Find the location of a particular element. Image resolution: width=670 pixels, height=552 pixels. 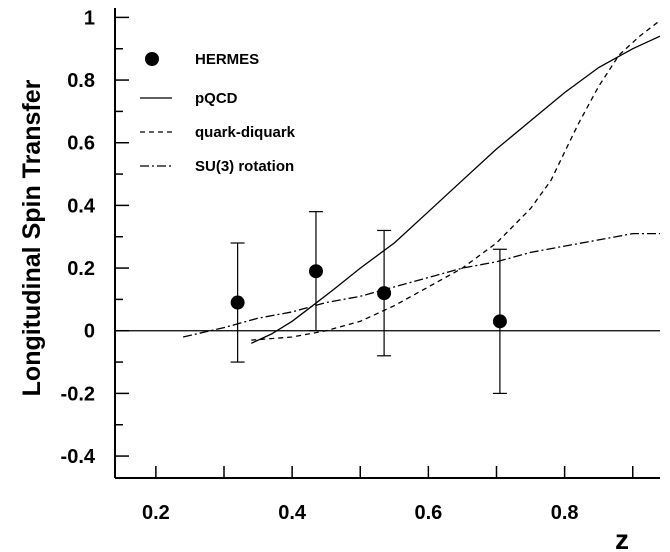

x-tick-label: 0.4 is located at coordinates (292, 513).